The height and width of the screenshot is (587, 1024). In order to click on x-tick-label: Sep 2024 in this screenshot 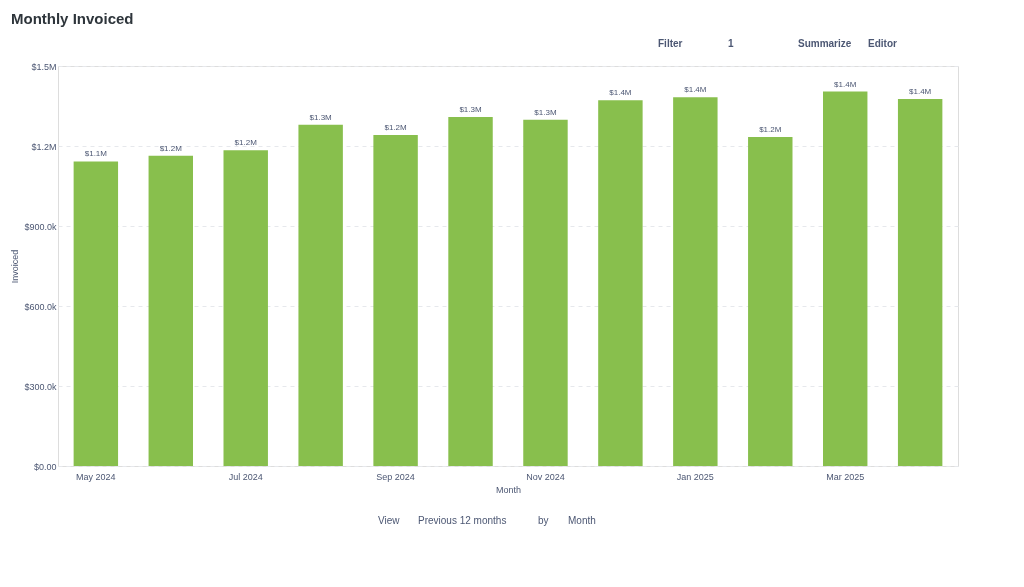, I will do `click(395, 476)`.